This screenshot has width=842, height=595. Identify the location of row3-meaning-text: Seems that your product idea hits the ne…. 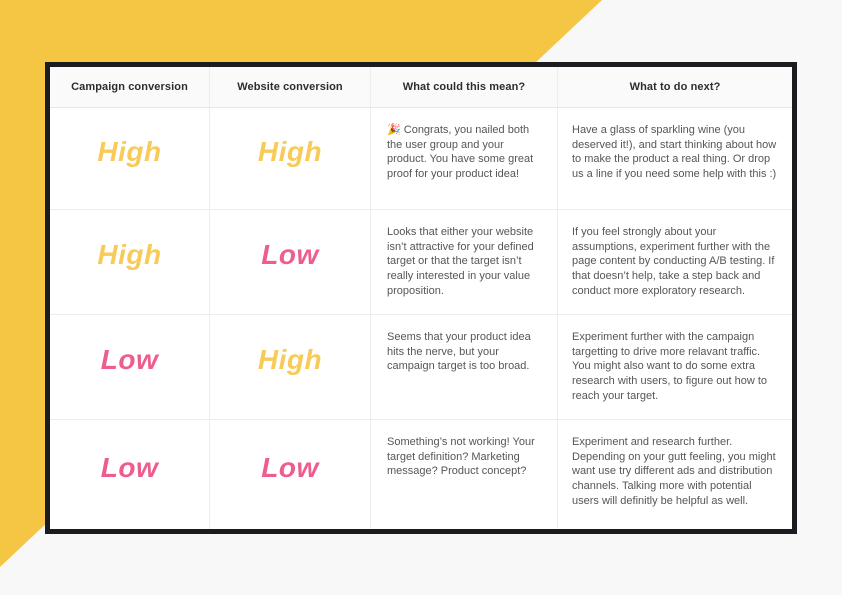
(464, 367).